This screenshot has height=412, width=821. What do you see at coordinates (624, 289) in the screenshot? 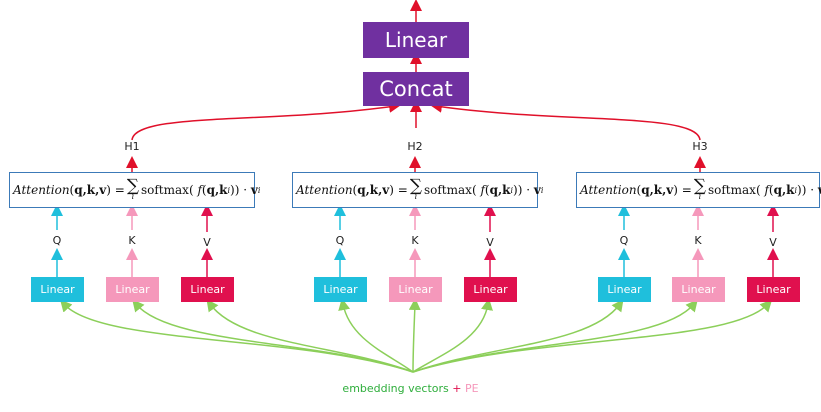
I see `linear-q-3: Linear` at bounding box center [624, 289].